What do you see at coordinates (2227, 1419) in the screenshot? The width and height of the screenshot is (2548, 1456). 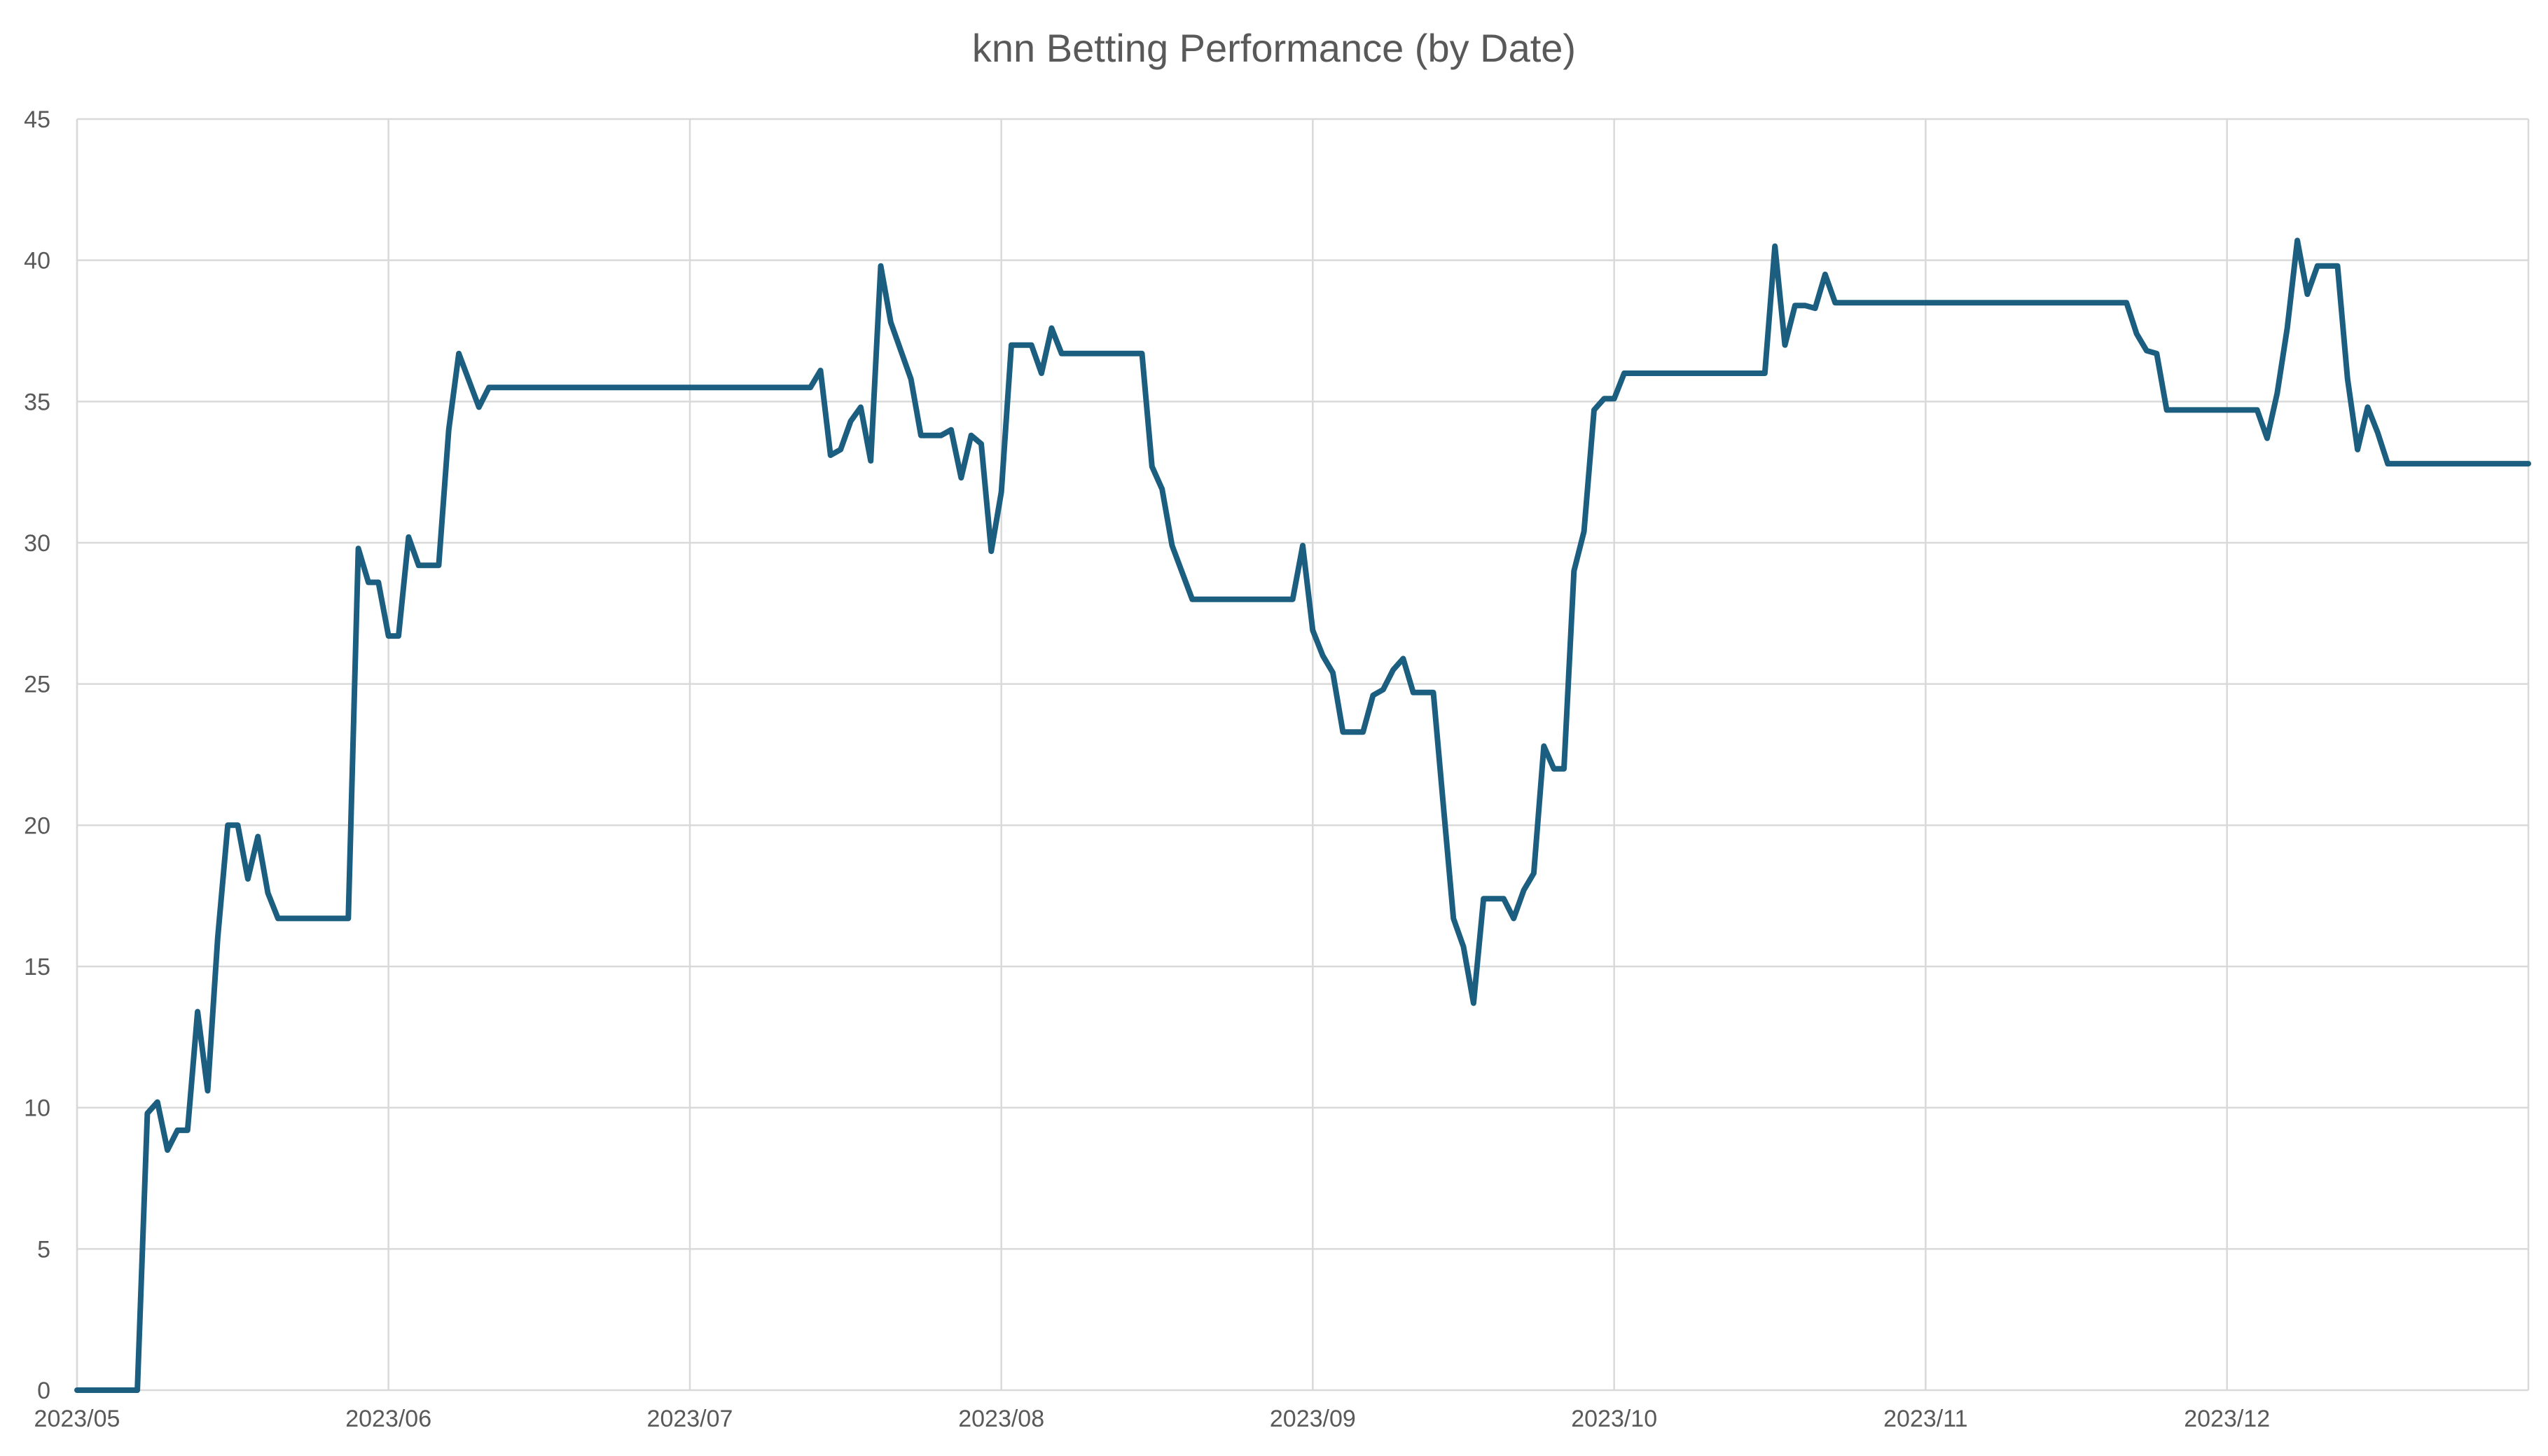 I see `x-tick-label-2023/12: 2023/12` at bounding box center [2227, 1419].